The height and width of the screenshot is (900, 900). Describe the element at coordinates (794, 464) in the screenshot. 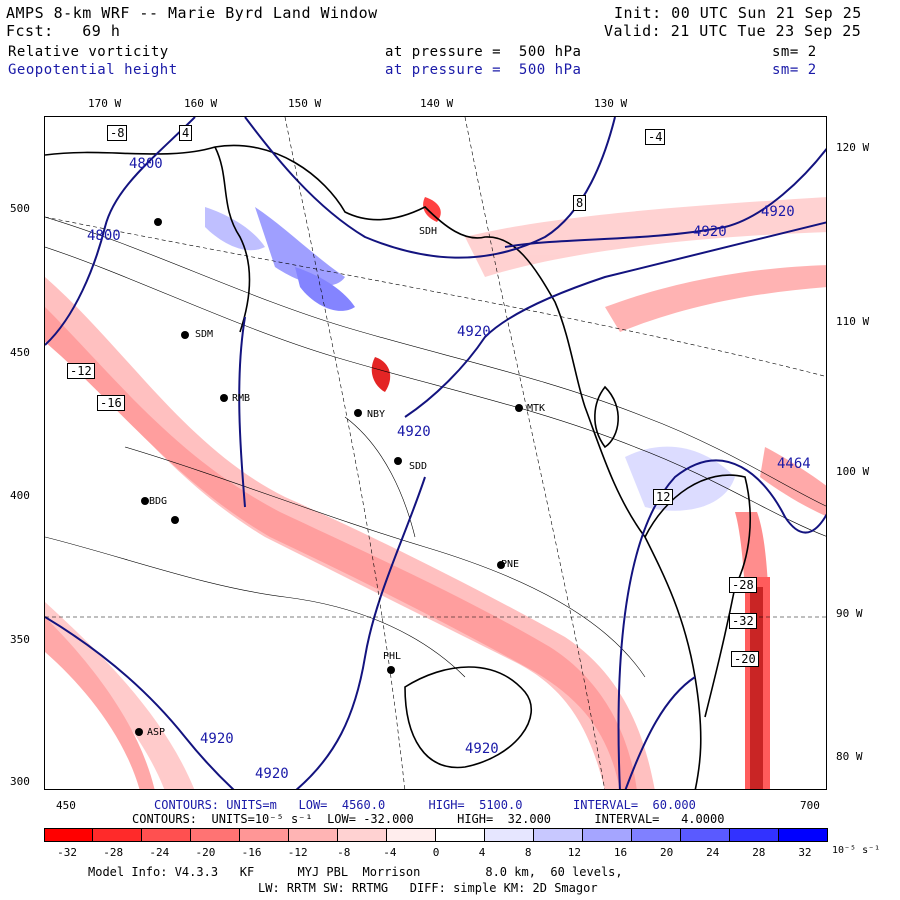

I see `height-contour-label: 4464` at that location.